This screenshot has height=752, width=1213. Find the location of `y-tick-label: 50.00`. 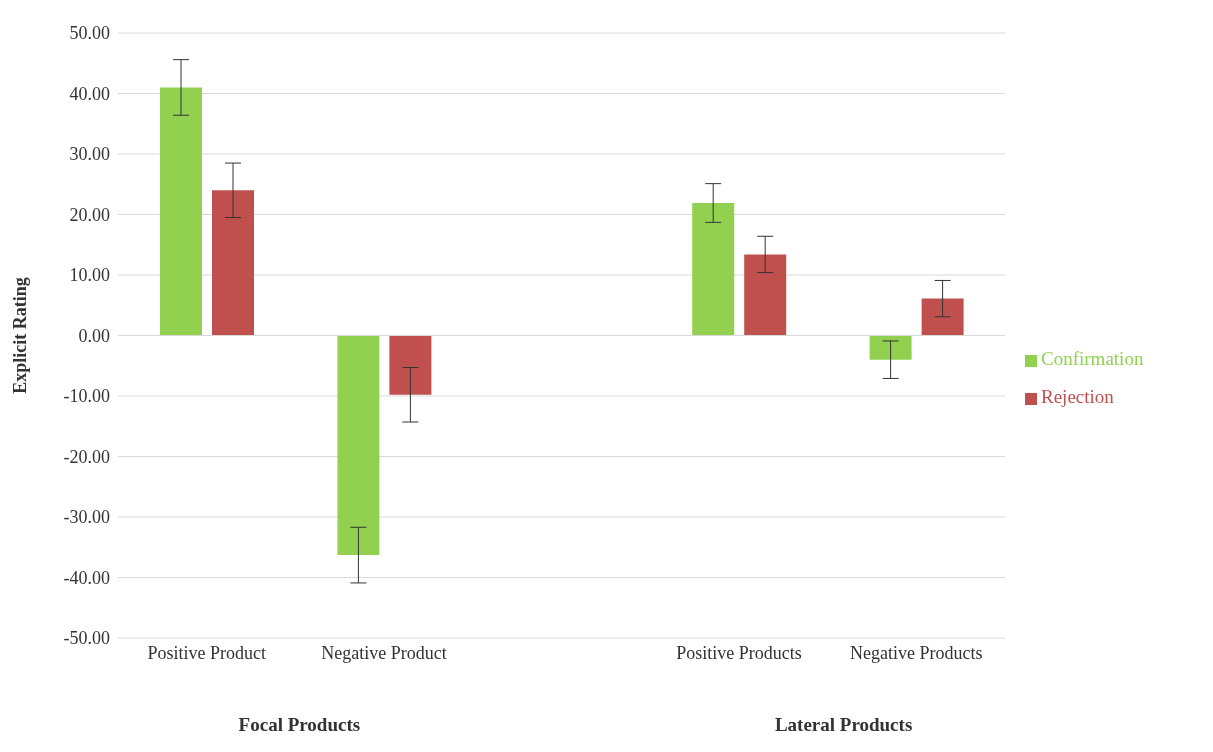

y-tick-label: 50.00 is located at coordinates (89, 33).